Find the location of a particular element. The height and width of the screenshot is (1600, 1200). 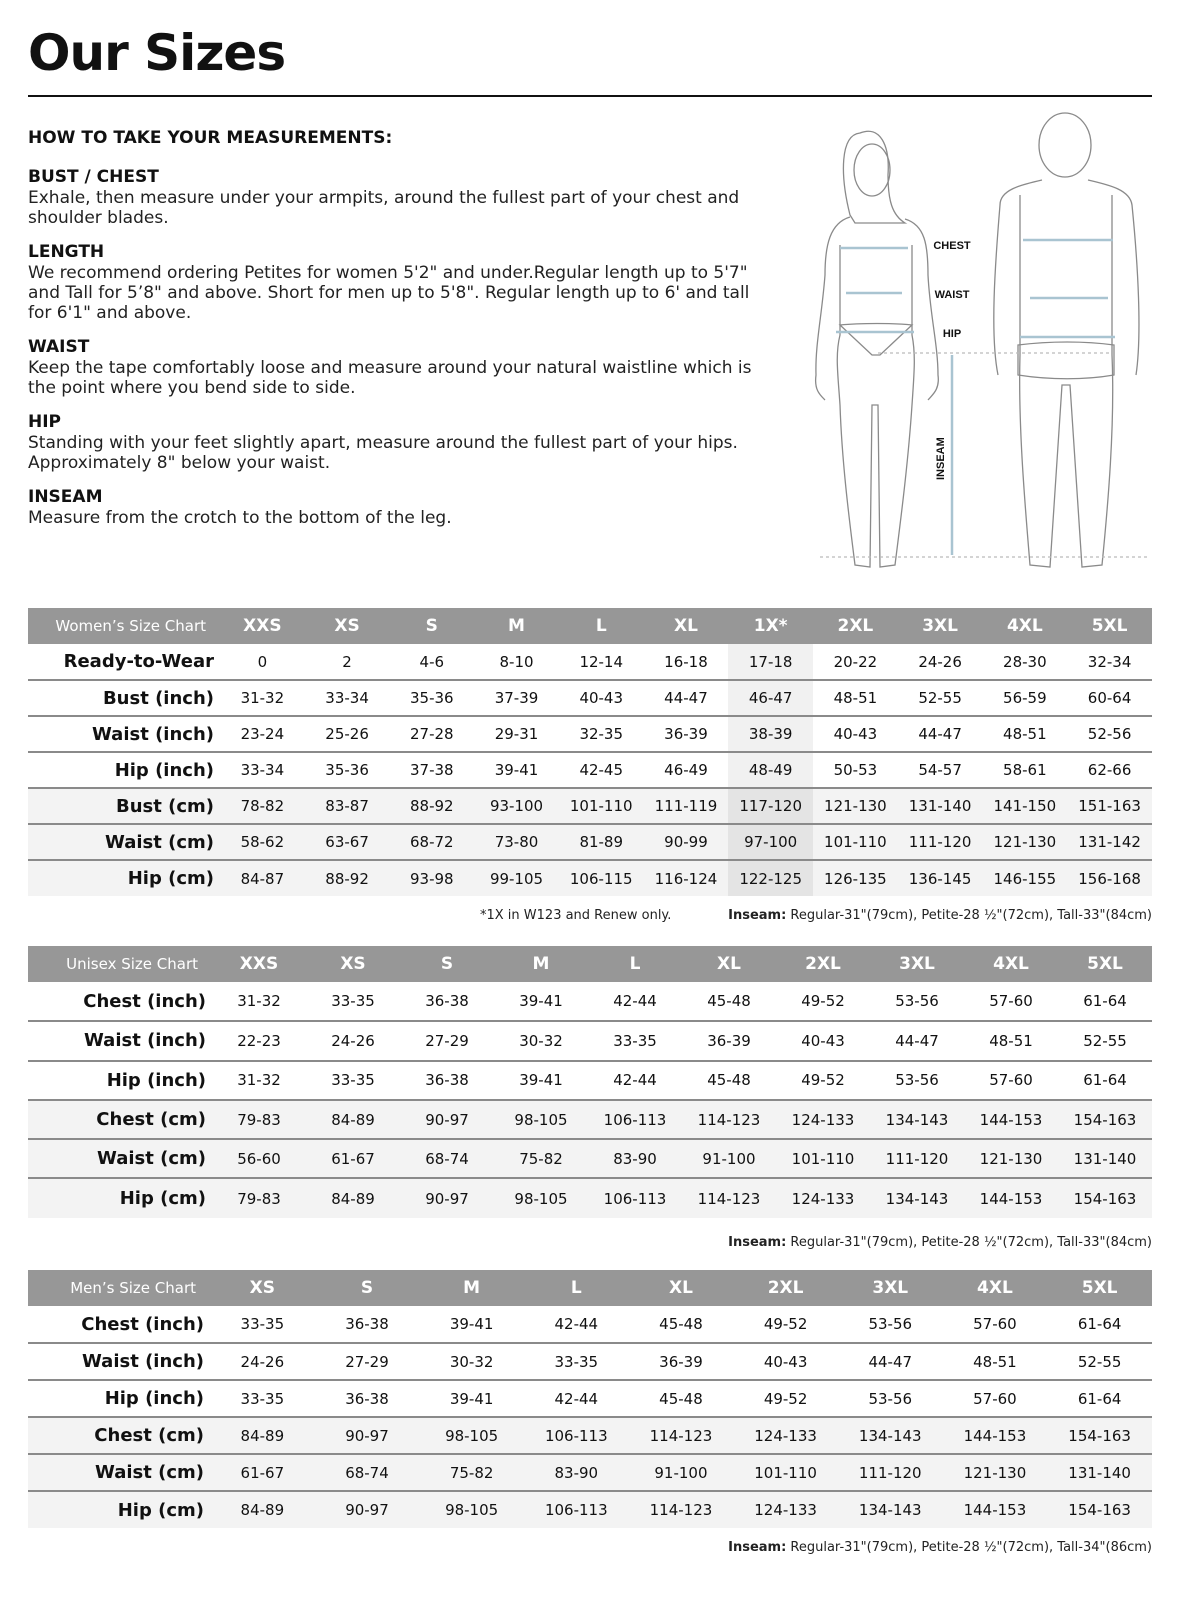

size-value: 83-90 is located at coordinates (576, 1473).